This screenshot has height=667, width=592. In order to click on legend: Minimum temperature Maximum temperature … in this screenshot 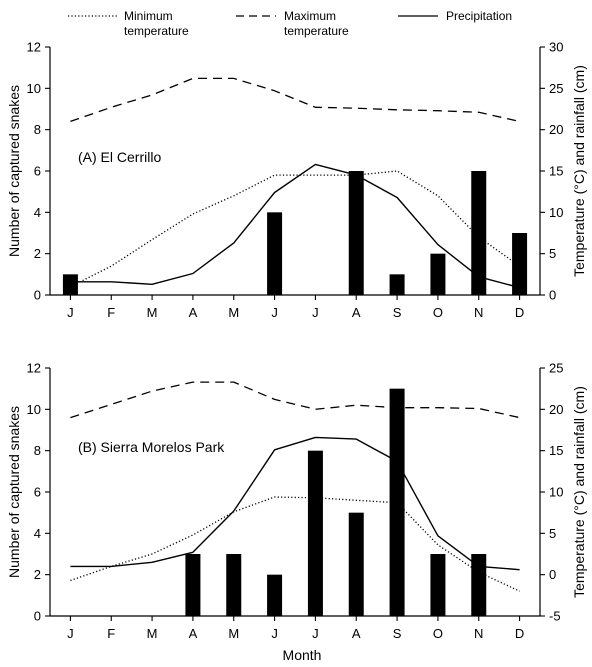, I will do `click(290, 23)`.